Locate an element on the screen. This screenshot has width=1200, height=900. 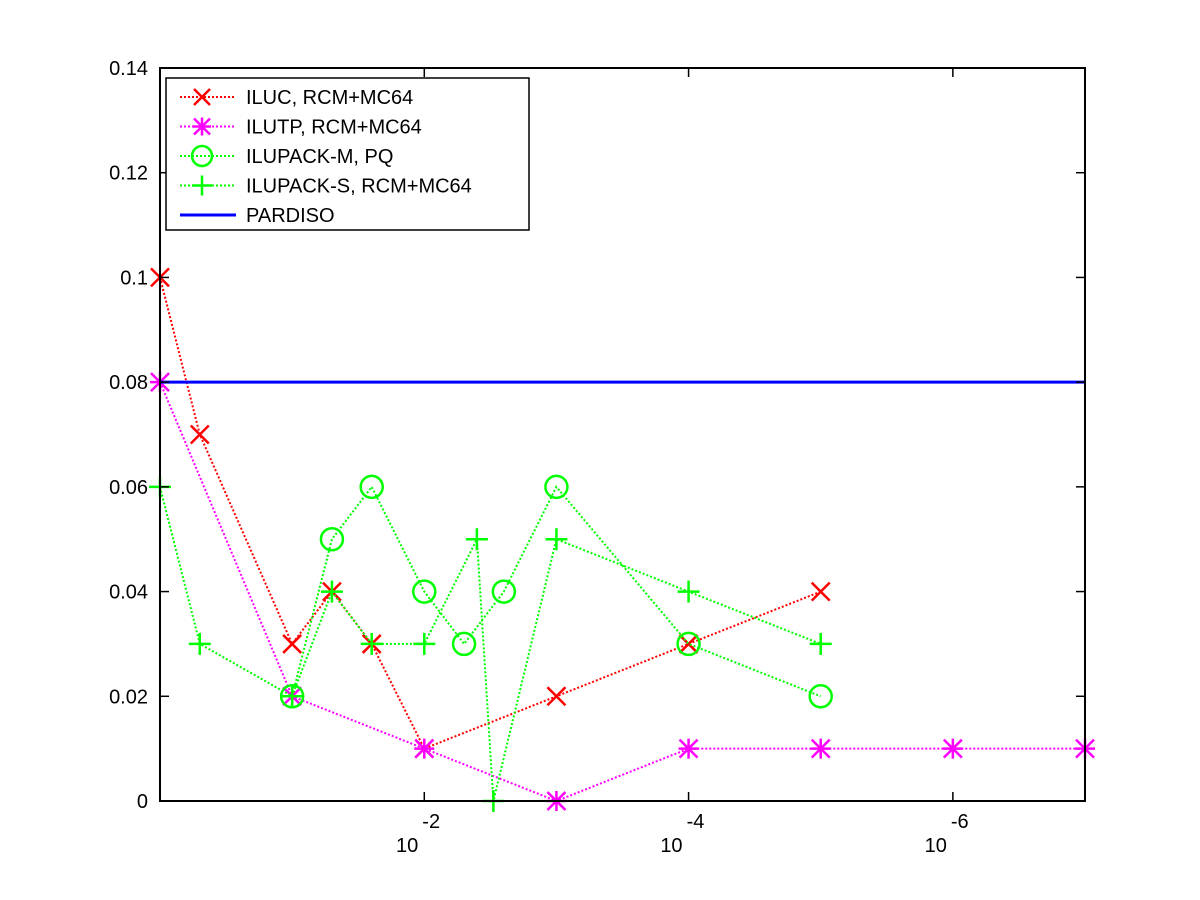
y-tick-label: 0.04 is located at coordinates (128, 593).